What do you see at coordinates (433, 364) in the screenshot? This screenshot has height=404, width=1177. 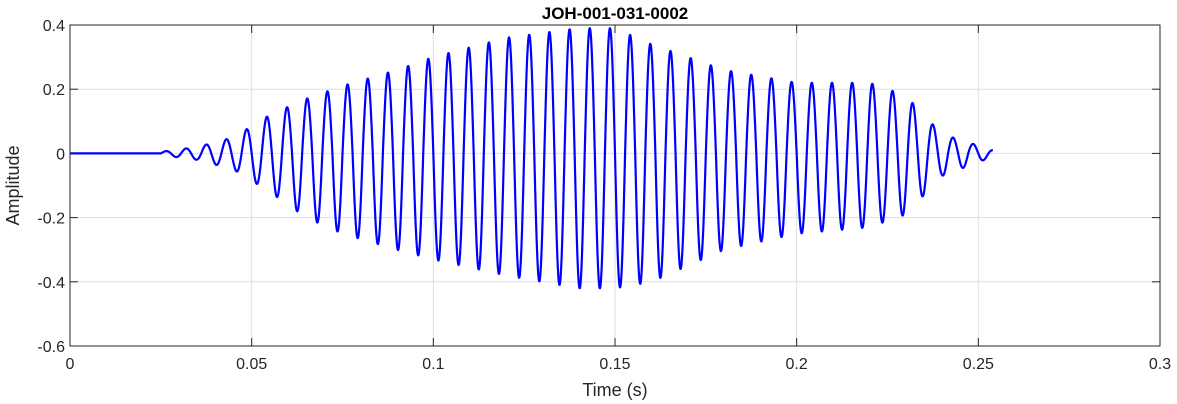 I see `x-tick-label: 0.1` at bounding box center [433, 364].